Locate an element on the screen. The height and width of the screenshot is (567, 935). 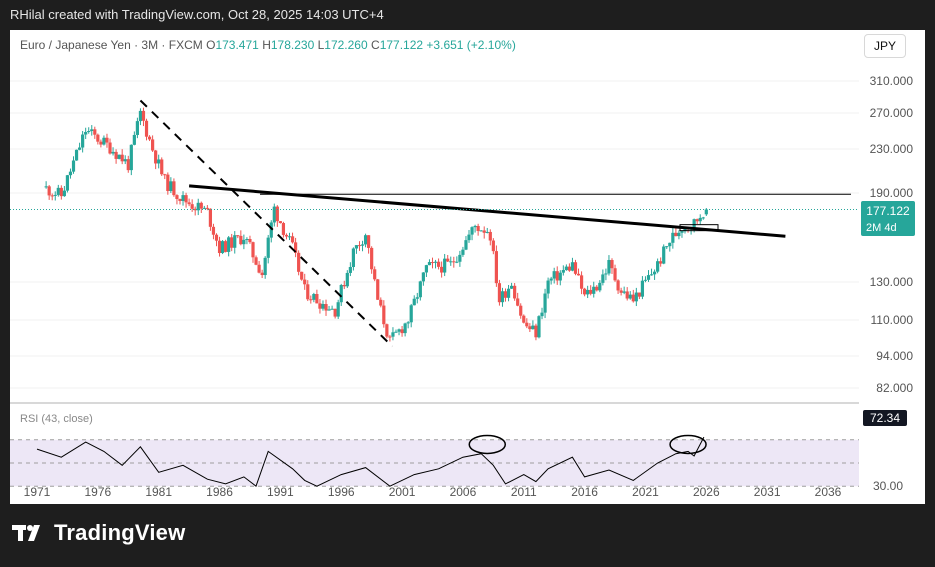
tradingview-logo-icon is located at coordinates (26, 533).